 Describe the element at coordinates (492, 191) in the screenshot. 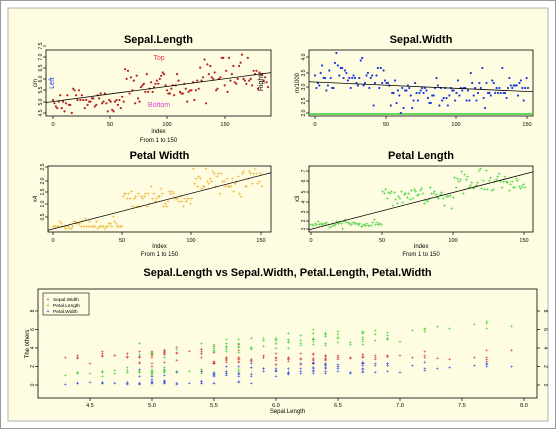

I see `data-point-3-126: +` at that location.